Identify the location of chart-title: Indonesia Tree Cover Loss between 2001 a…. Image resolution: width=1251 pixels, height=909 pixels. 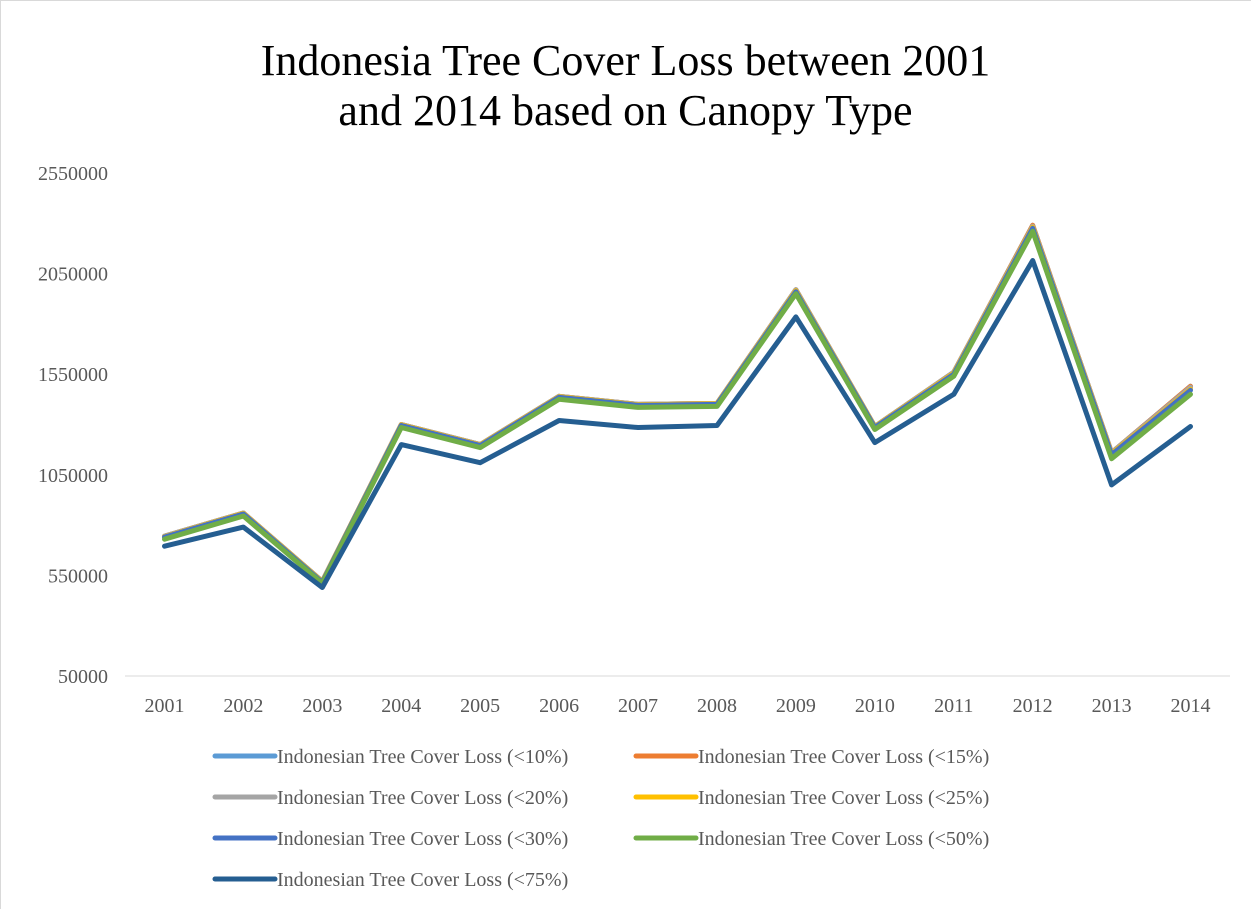
(625, 86).